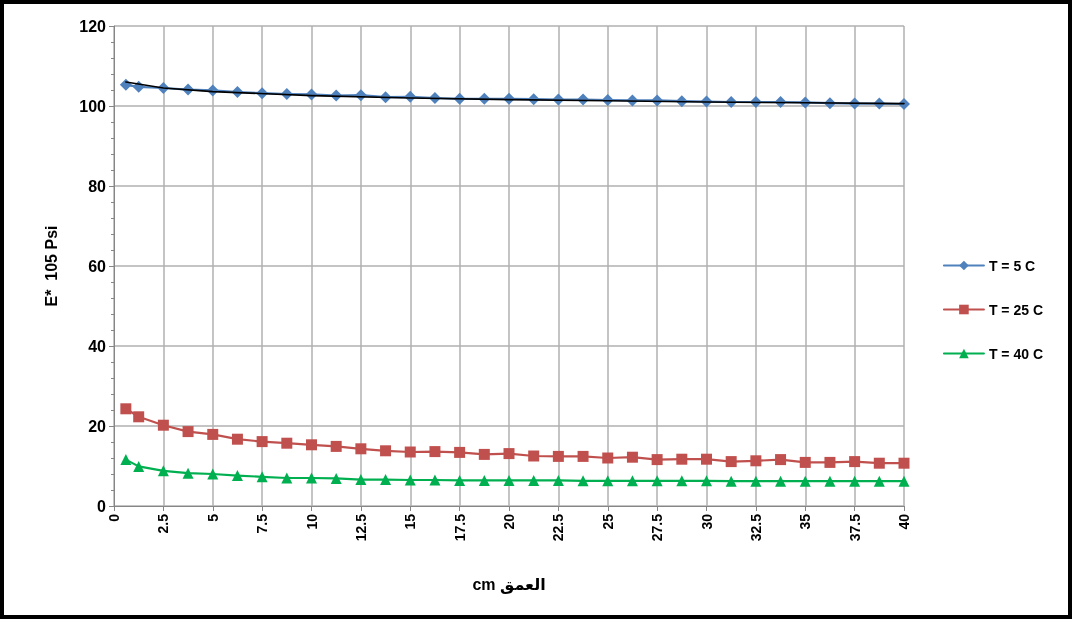 The height and width of the screenshot is (619, 1072). I want to click on x-tick-label: 15, so click(410, 521).